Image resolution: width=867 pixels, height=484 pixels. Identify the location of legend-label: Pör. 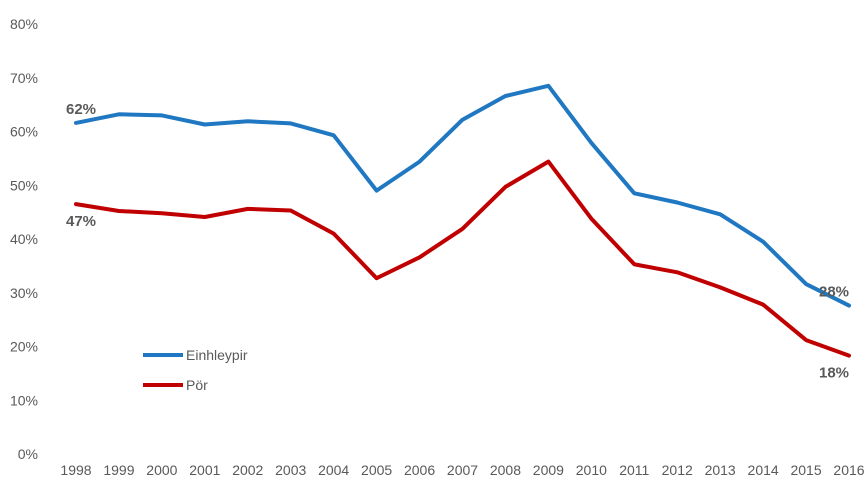
(197, 385).